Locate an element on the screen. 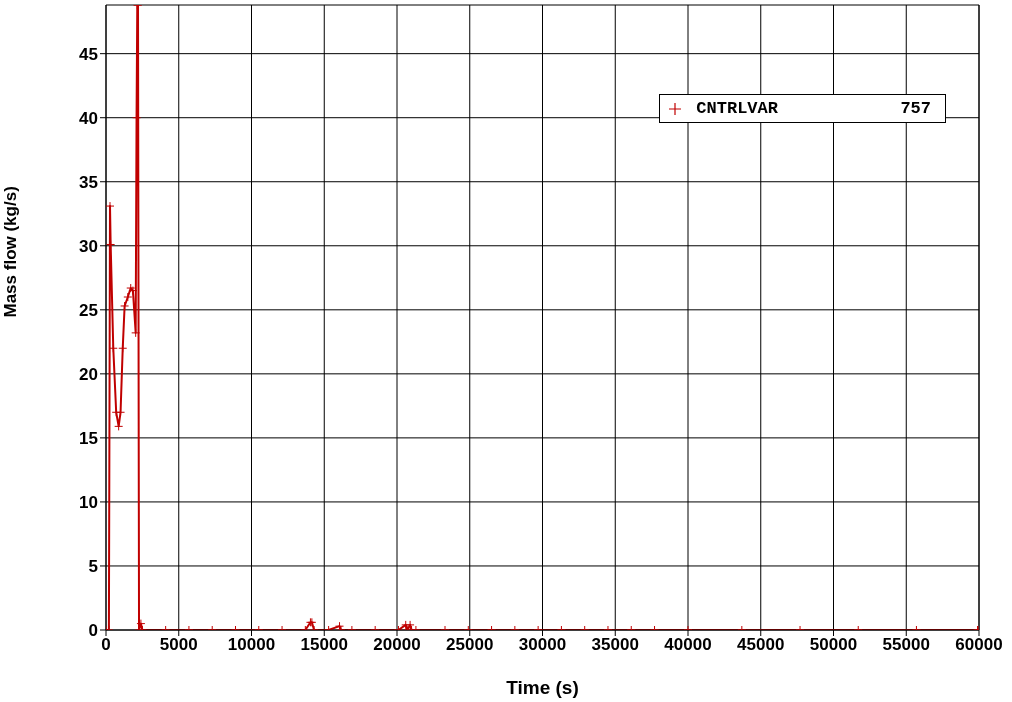 This screenshot has height=702, width=1012. y-tick-label: 25 is located at coordinates (88, 310).